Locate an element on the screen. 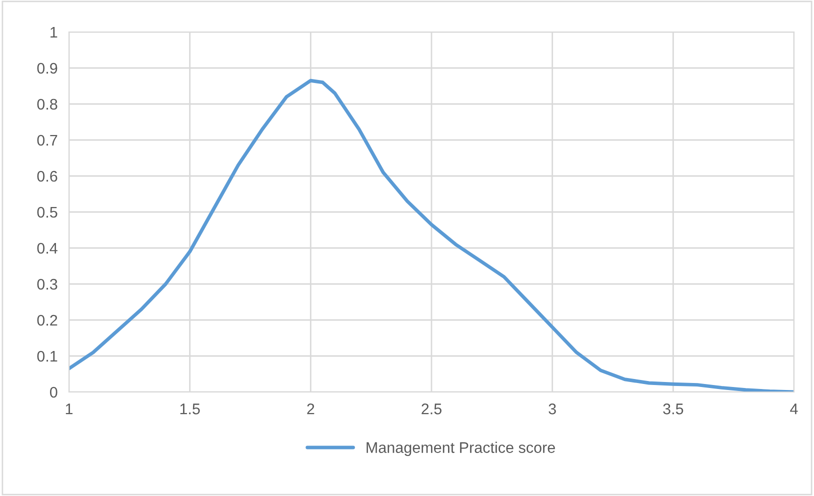  x-tick-label: 1.5 is located at coordinates (190, 409).